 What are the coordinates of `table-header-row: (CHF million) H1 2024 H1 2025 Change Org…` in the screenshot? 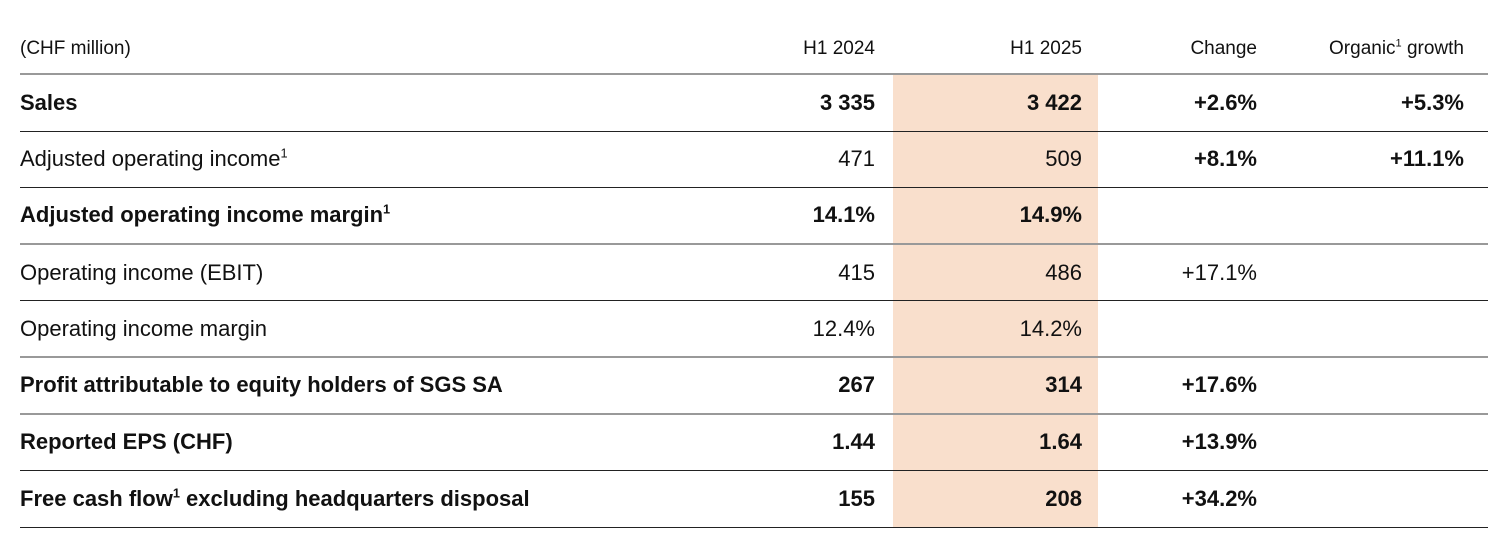 It's located at (754, 37).